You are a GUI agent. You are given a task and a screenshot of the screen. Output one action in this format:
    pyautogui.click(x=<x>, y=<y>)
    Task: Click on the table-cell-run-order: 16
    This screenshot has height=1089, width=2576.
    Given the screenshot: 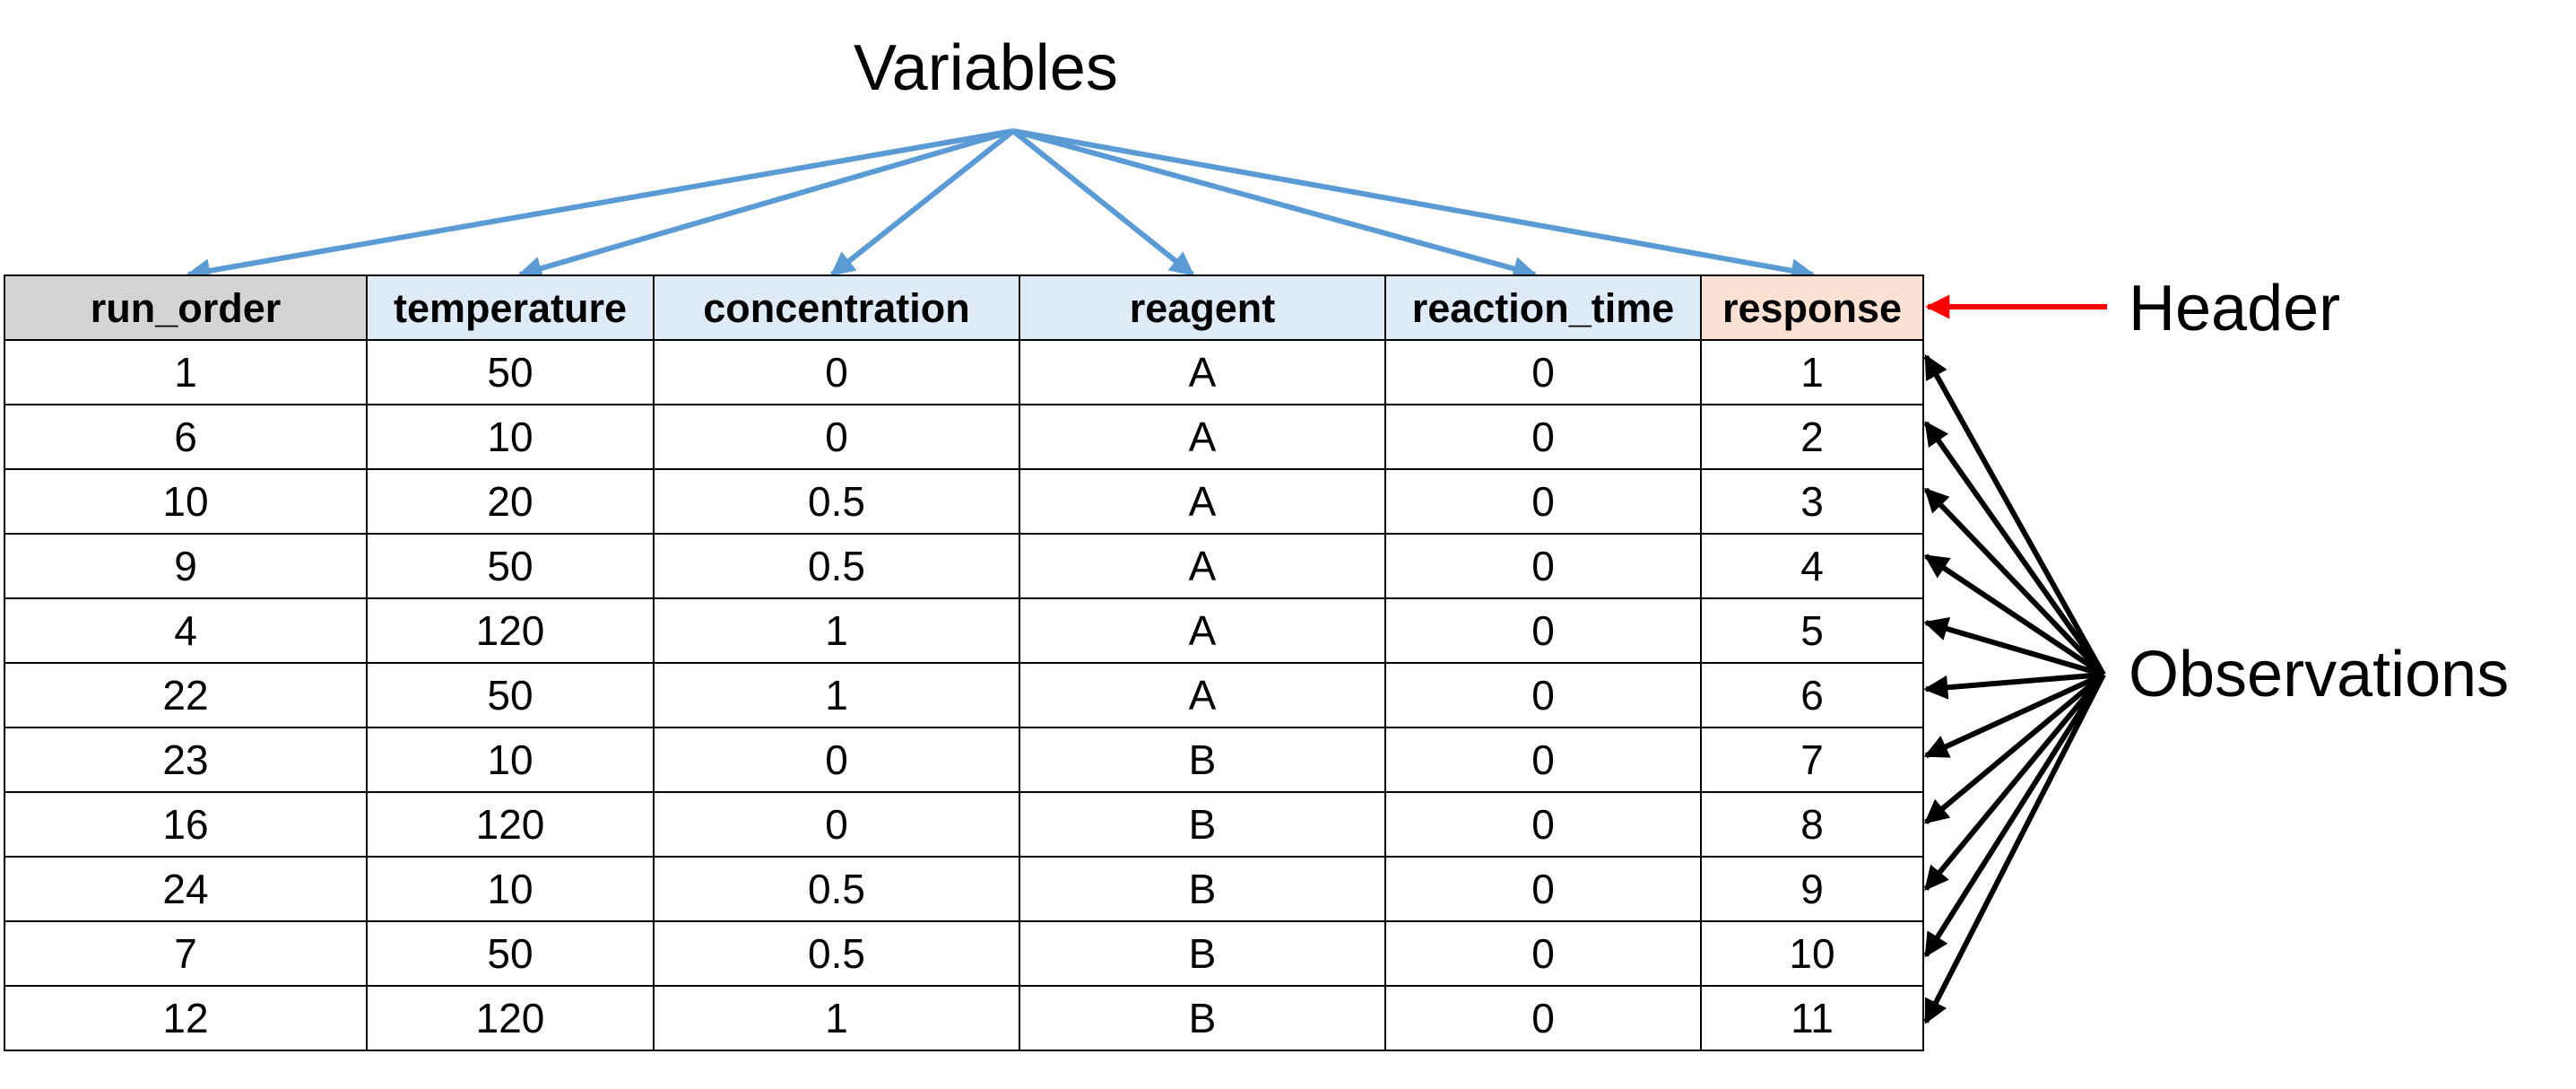 What is the action you would take?
    pyautogui.click(x=186, y=824)
    